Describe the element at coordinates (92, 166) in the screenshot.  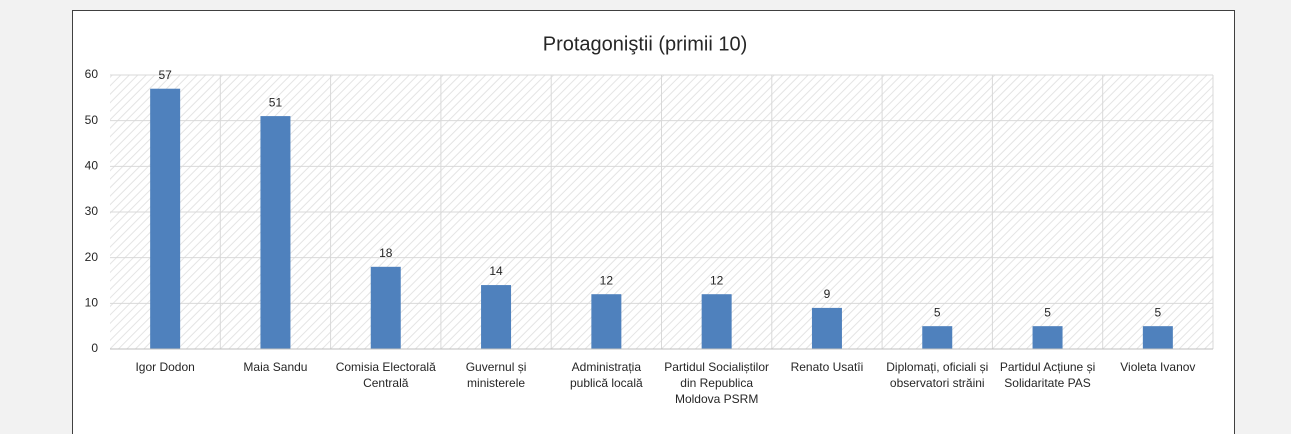
I see `y-tick-label: 40` at that location.